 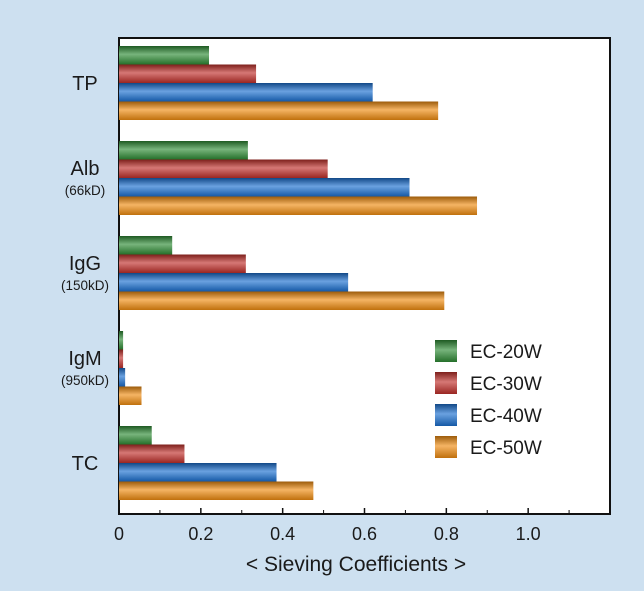 What do you see at coordinates (200, 534) in the screenshot?
I see `x-tick-label: 0.2` at bounding box center [200, 534].